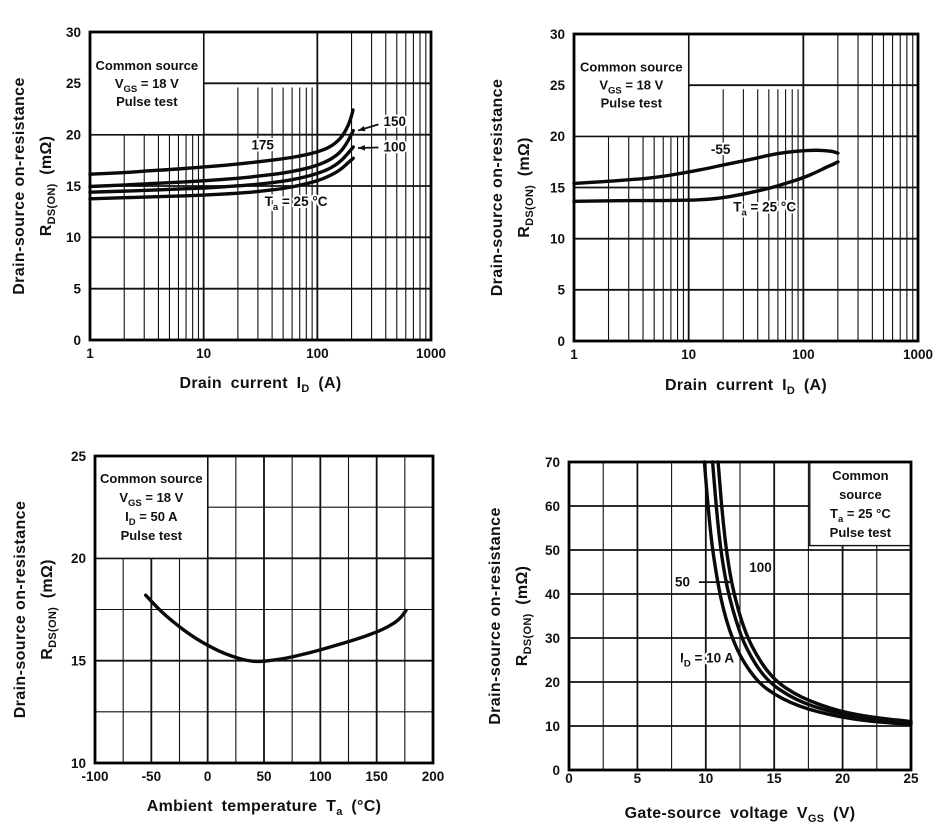  What do you see at coordinates (382, 122) in the screenshot?
I see `curve-label-150: 150` at bounding box center [382, 122].